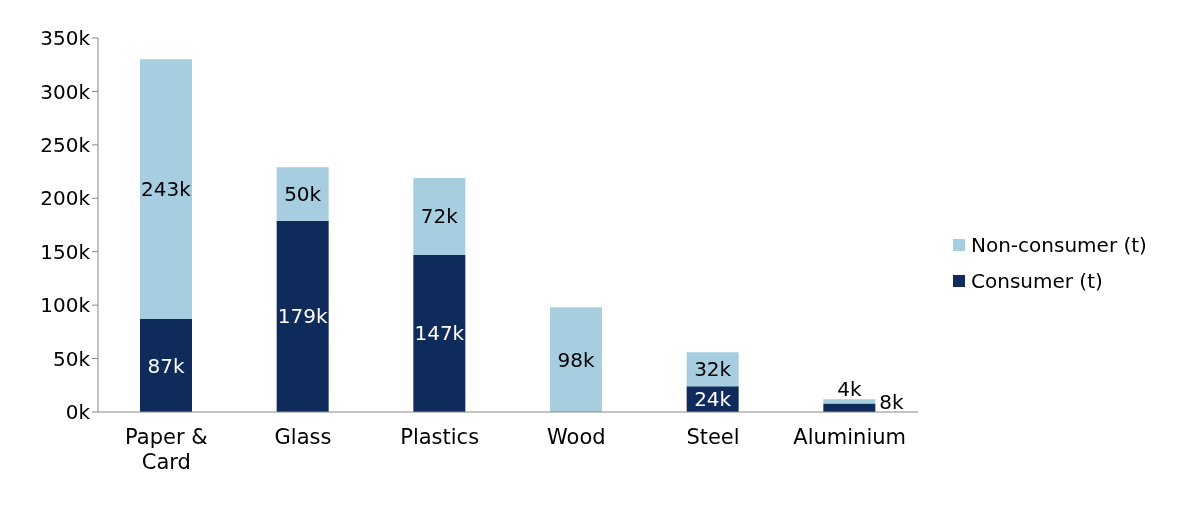  I want to click on legend-label: Non-consumer (t), so click(1059, 245).